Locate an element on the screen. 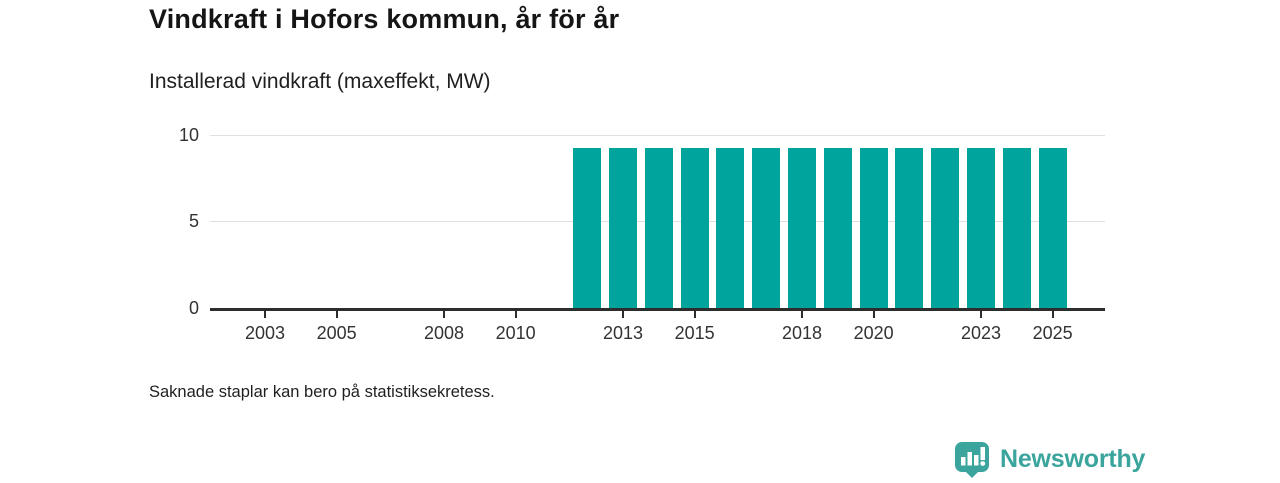 The image size is (1280, 483). x-tick-2010 is located at coordinates (515, 313).